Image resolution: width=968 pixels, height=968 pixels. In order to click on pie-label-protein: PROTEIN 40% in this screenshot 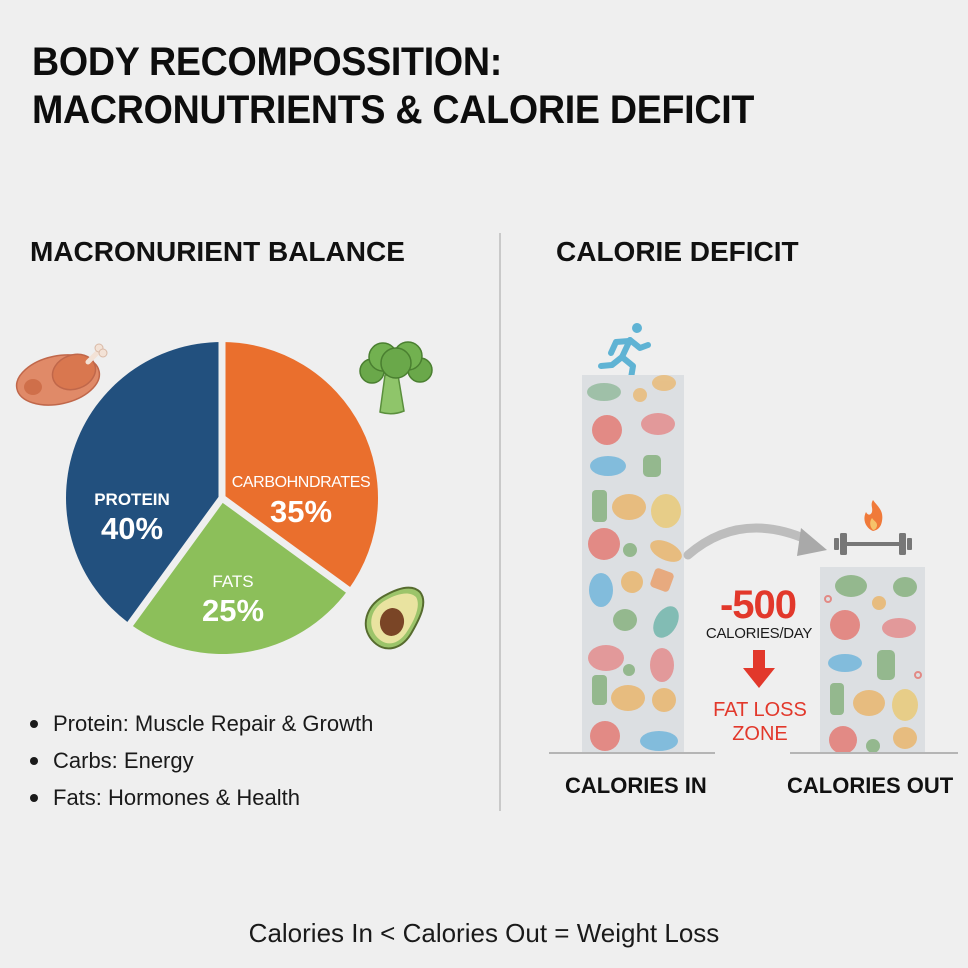, I will do `click(132, 519)`.